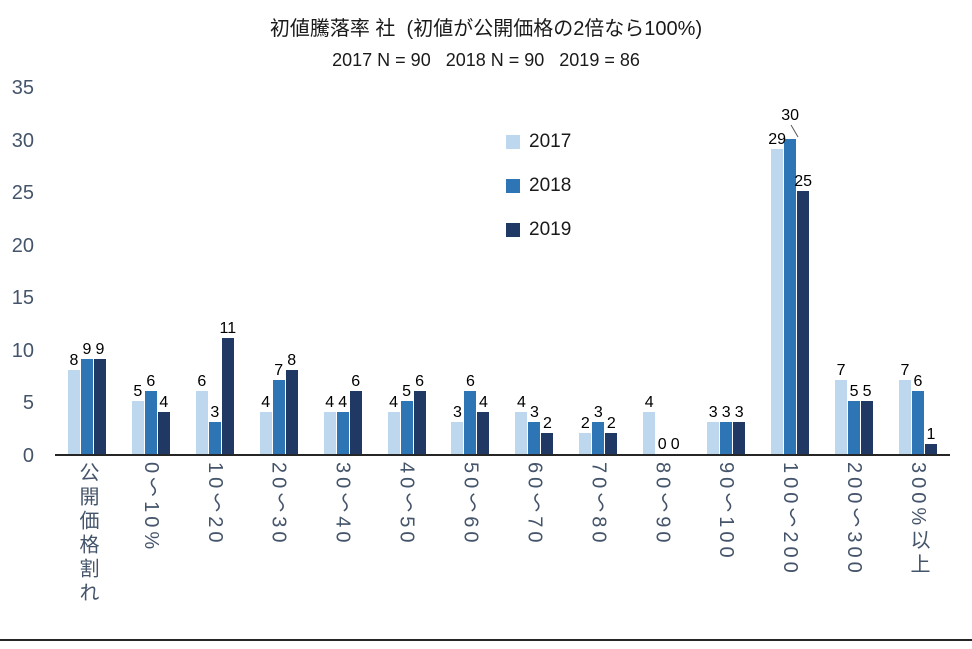 The height and width of the screenshot is (649, 972). Describe the element at coordinates (918, 548) in the screenshot. I see `x-axis-label-cell: 300%以上` at that location.